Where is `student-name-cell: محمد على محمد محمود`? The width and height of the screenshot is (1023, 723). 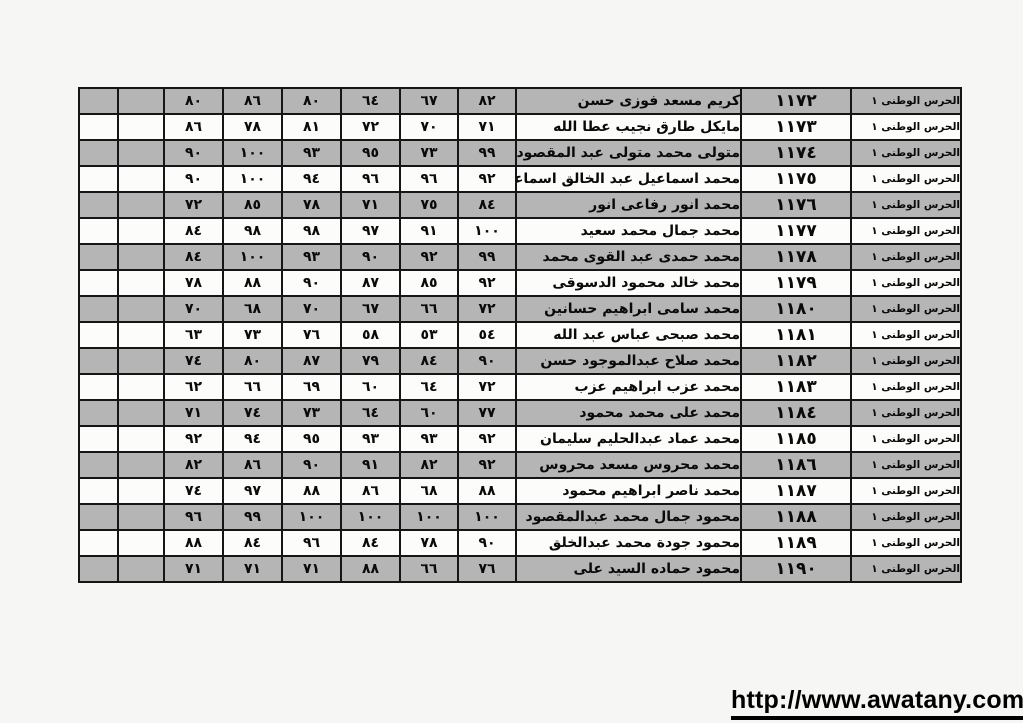
student-name-cell: محمد على محمد محمود is located at coordinates (628, 413).